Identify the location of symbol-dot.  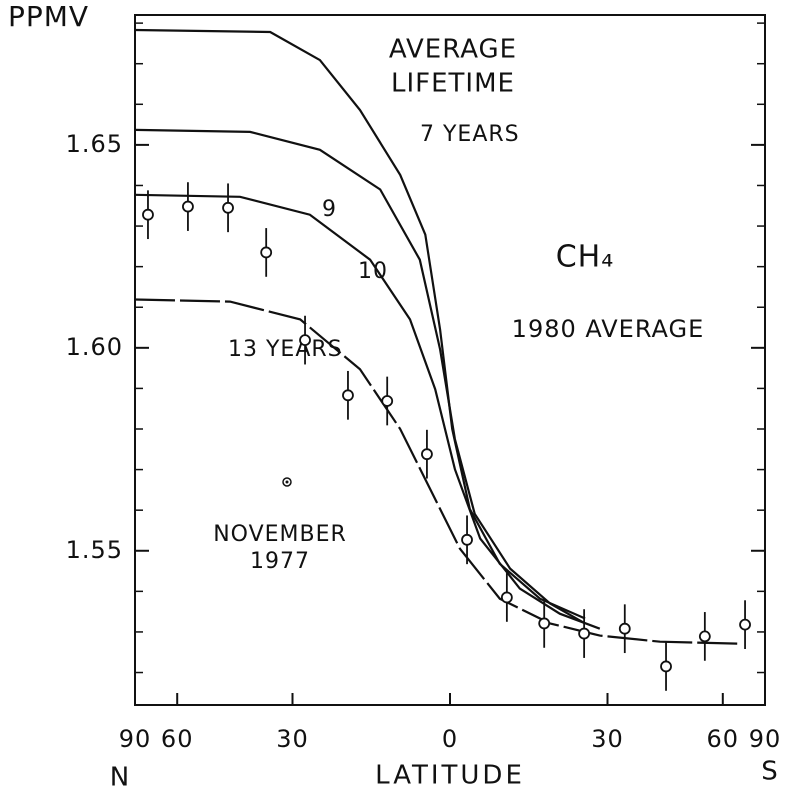
(287, 482).